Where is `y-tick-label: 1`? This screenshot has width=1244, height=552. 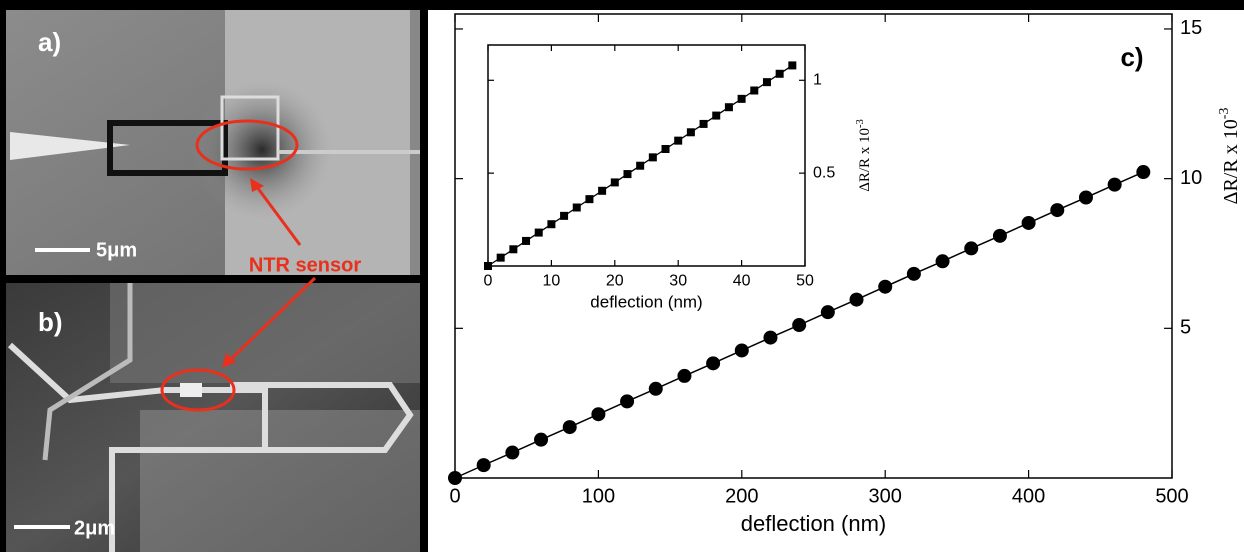
y-tick-label: 1 is located at coordinates (817, 80).